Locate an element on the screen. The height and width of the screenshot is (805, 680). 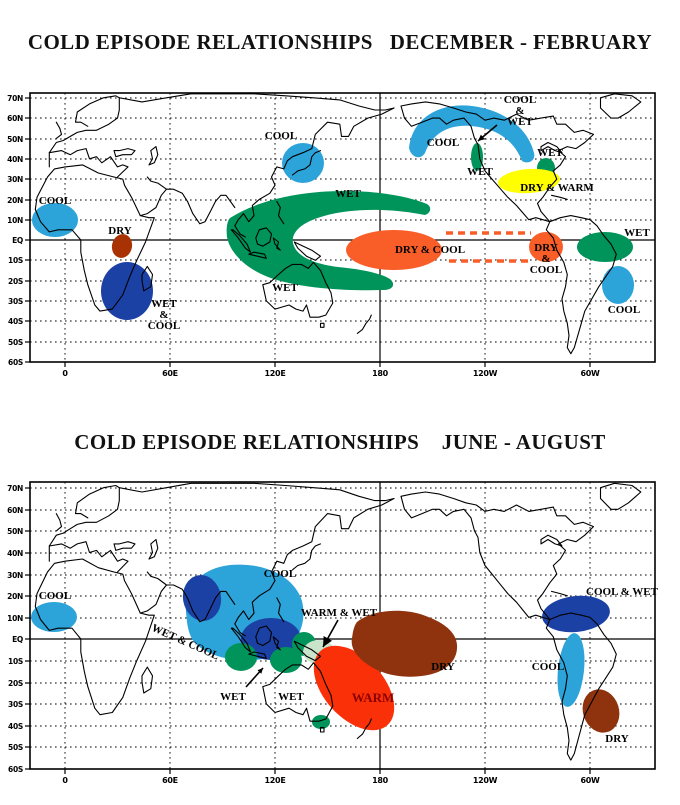
x-axis-label-180: 180 is located at coordinates (380, 780).